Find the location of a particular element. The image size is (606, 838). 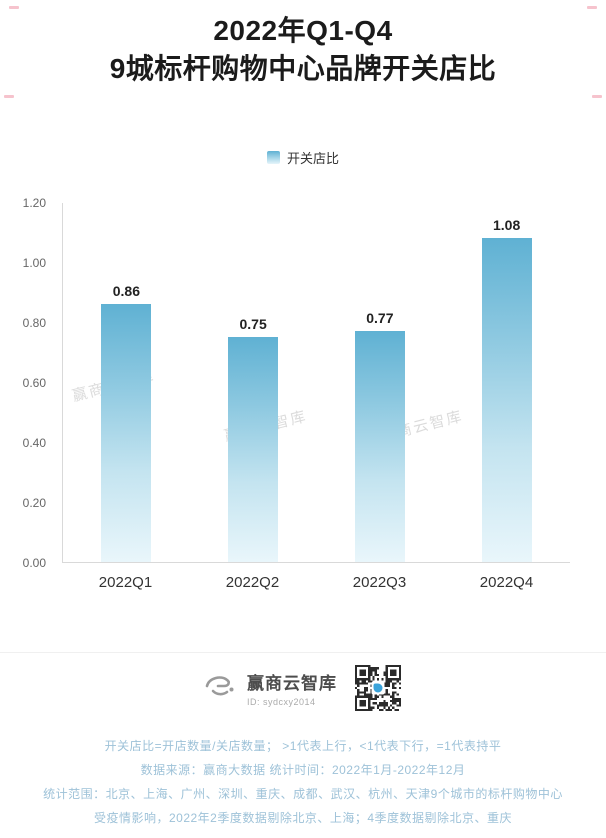

brand-name: 赢商云智库 is located at coordinates (292, 683).